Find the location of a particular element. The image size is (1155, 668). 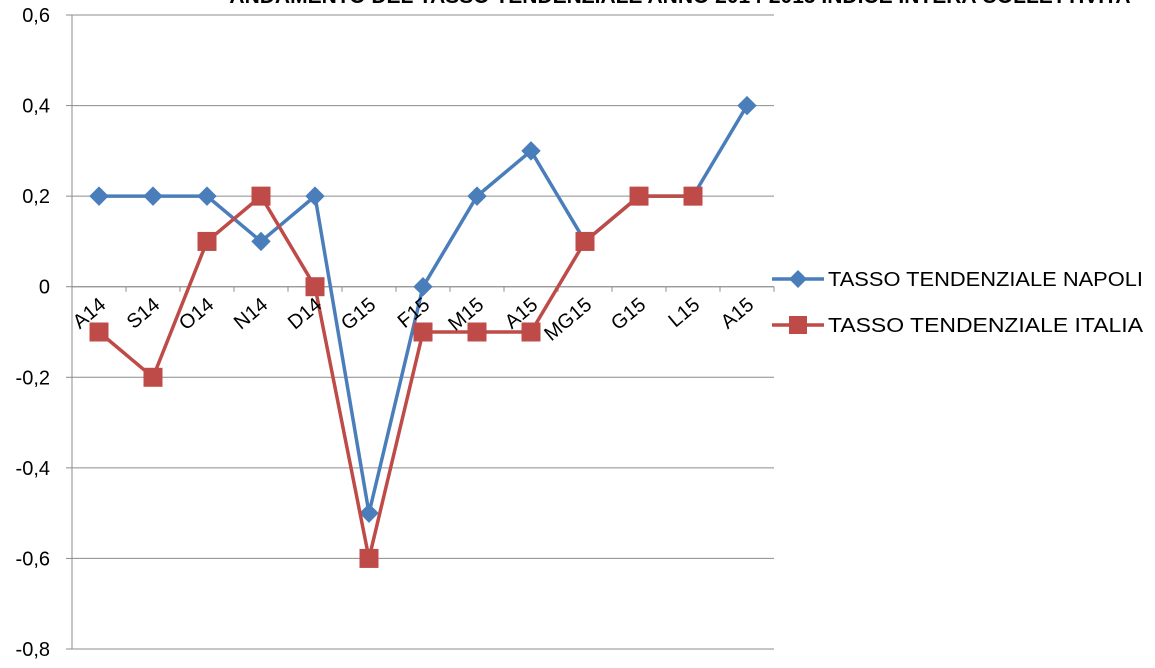

y-tick-label: 0 is located at coordinates (44, 288).